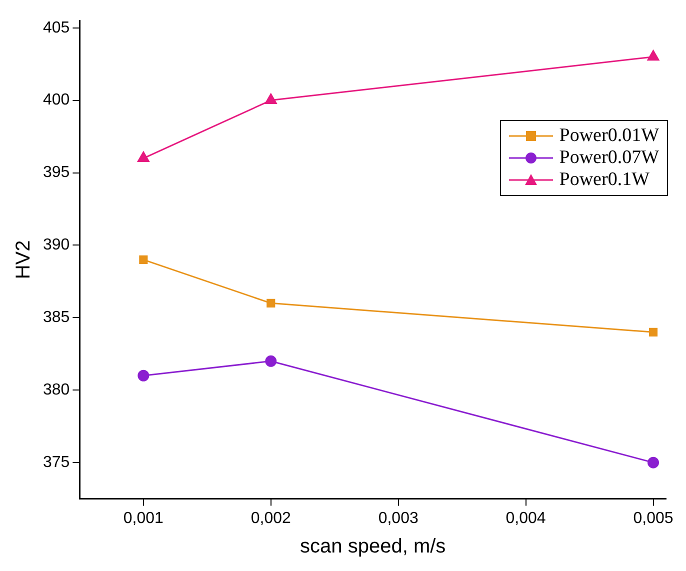 This screenshot has width=686, height=571. Describe the element at coordinates (56, 245) in the screenshot. I see `y-tick-label: 390` at that location.